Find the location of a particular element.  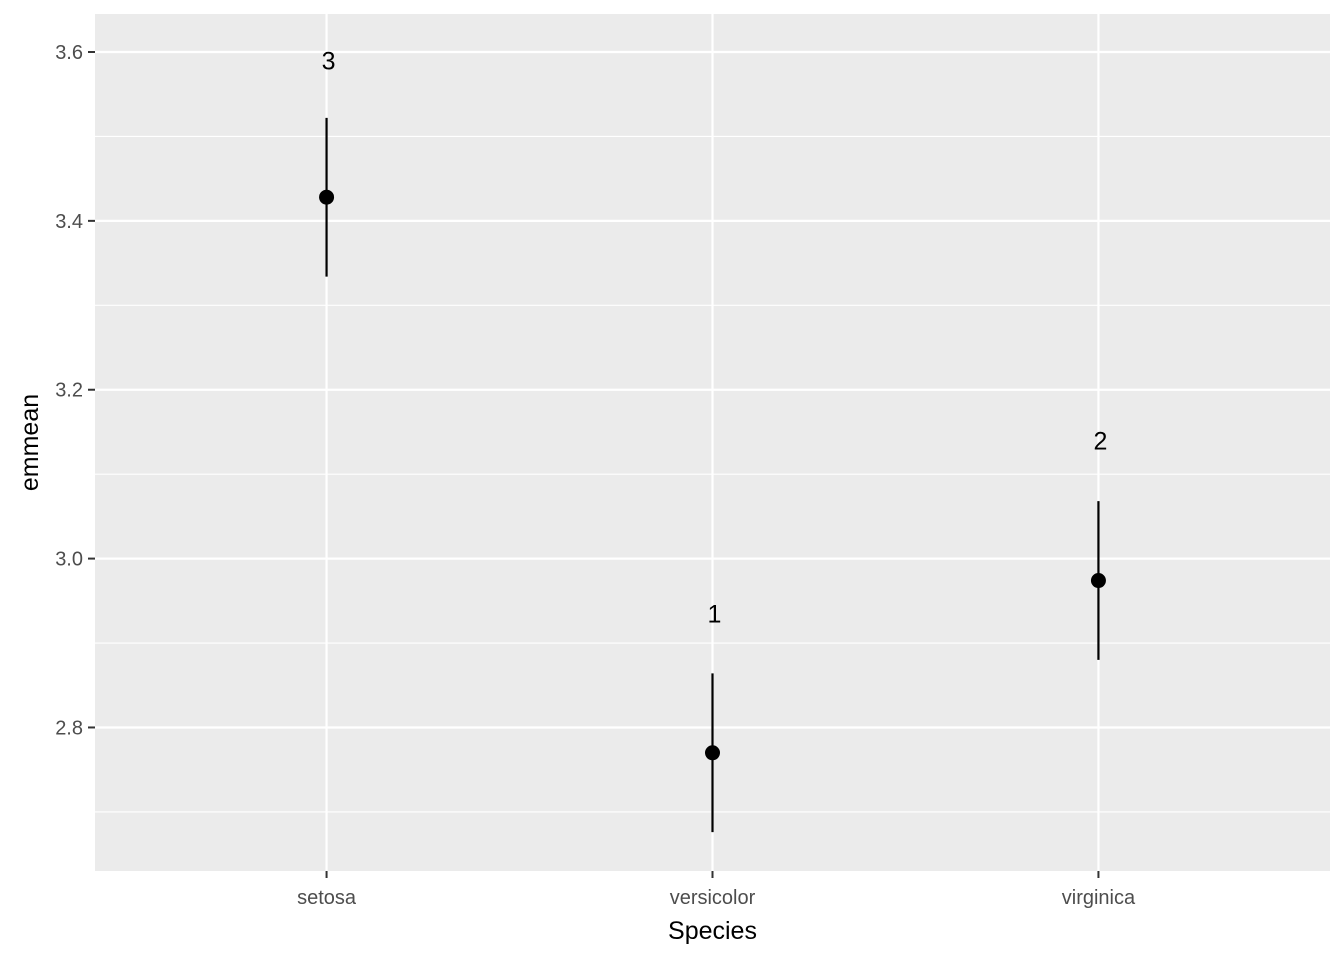

x-tick-label: versicolor is located at coordinates (713, 898).